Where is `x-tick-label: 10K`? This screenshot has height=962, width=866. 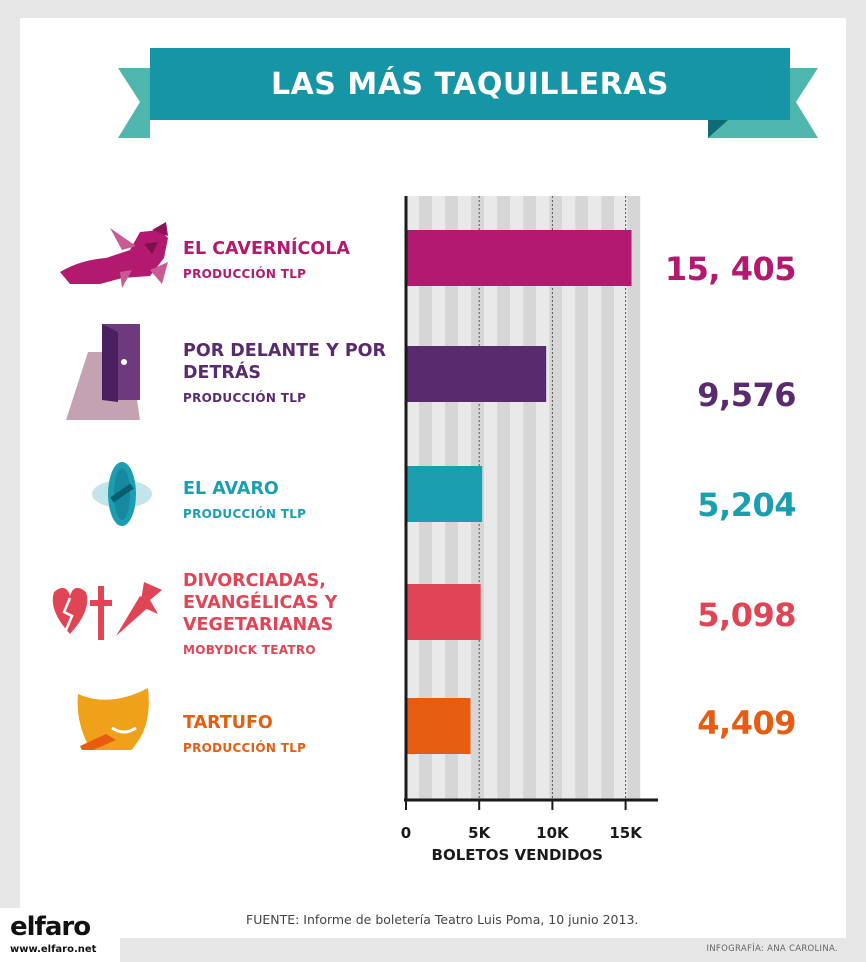
x-tick-label: 10K is located at coordinates (553, 833).